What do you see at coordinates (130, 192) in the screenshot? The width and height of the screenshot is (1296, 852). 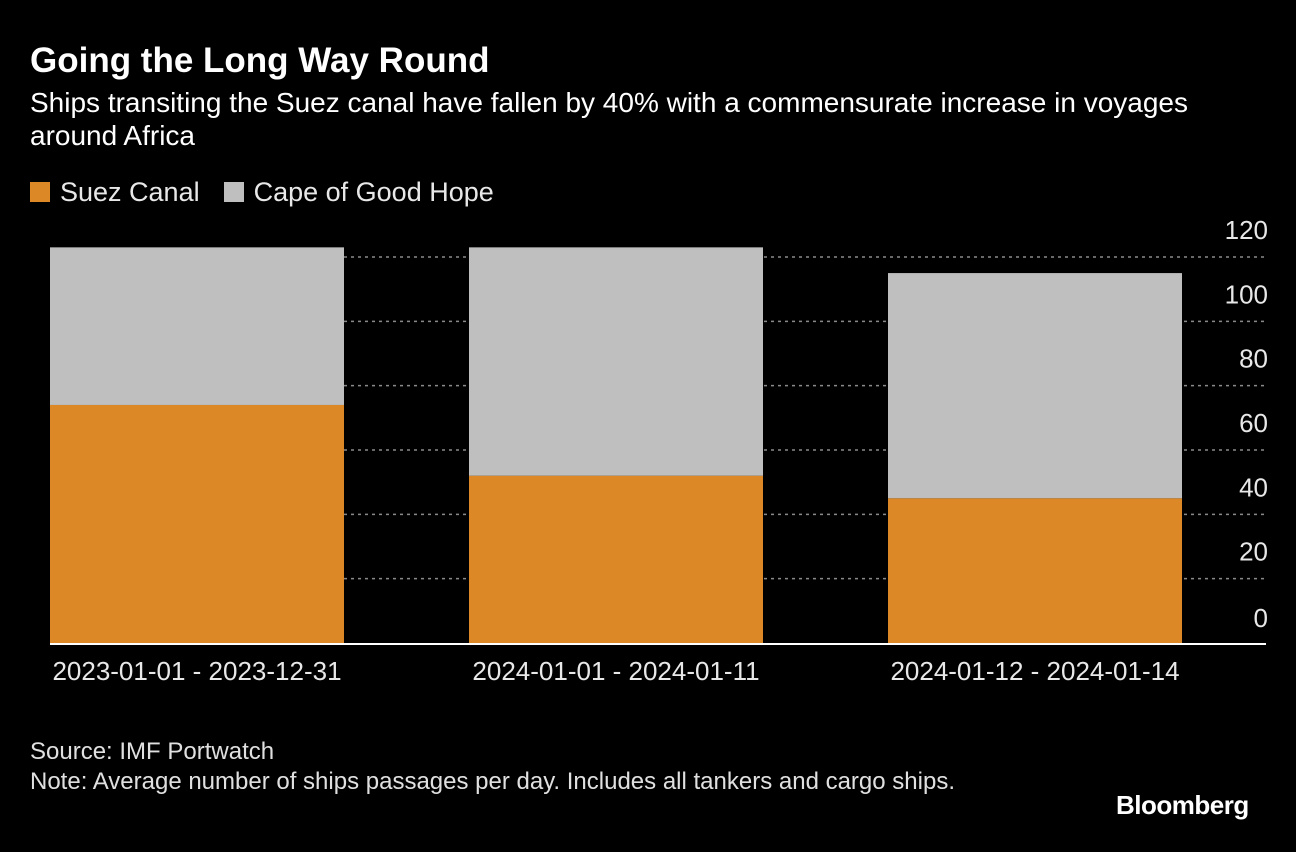 I see `legend-label-suez: Suez Canal` at bounding box center [130, 192].